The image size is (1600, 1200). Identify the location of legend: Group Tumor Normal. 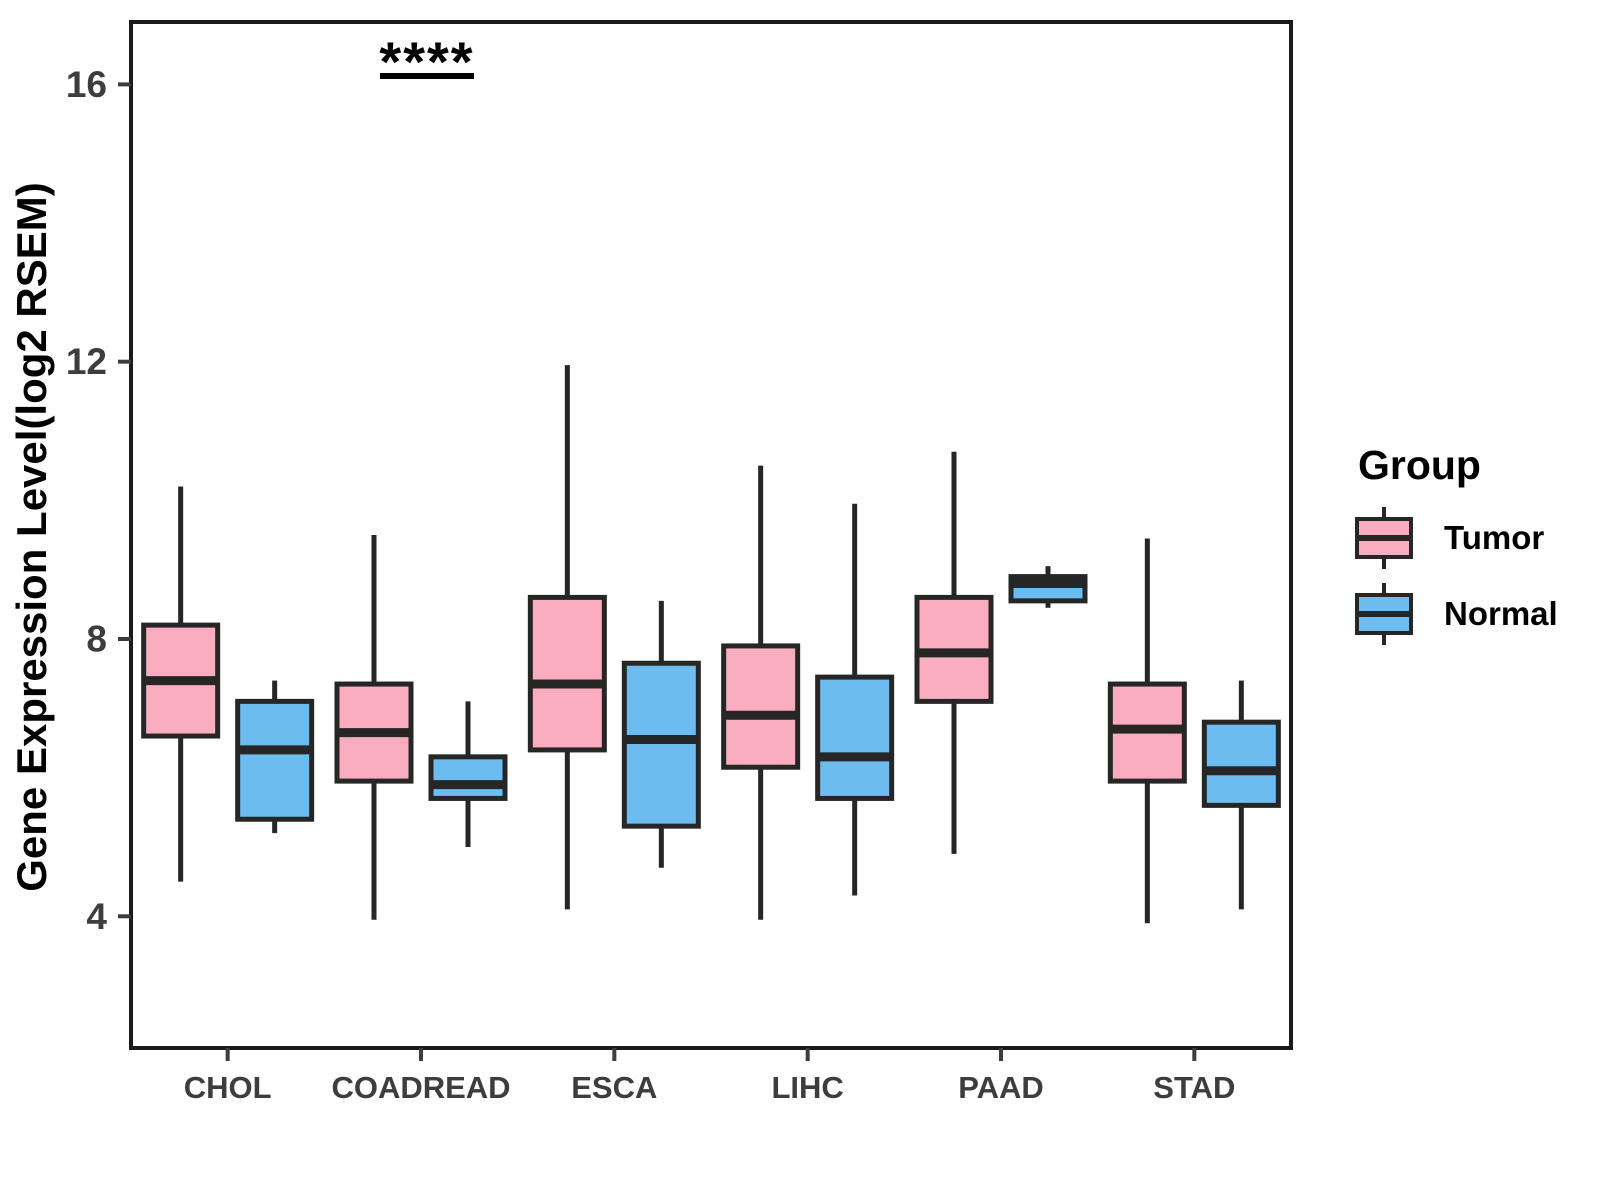
(1455, 549).